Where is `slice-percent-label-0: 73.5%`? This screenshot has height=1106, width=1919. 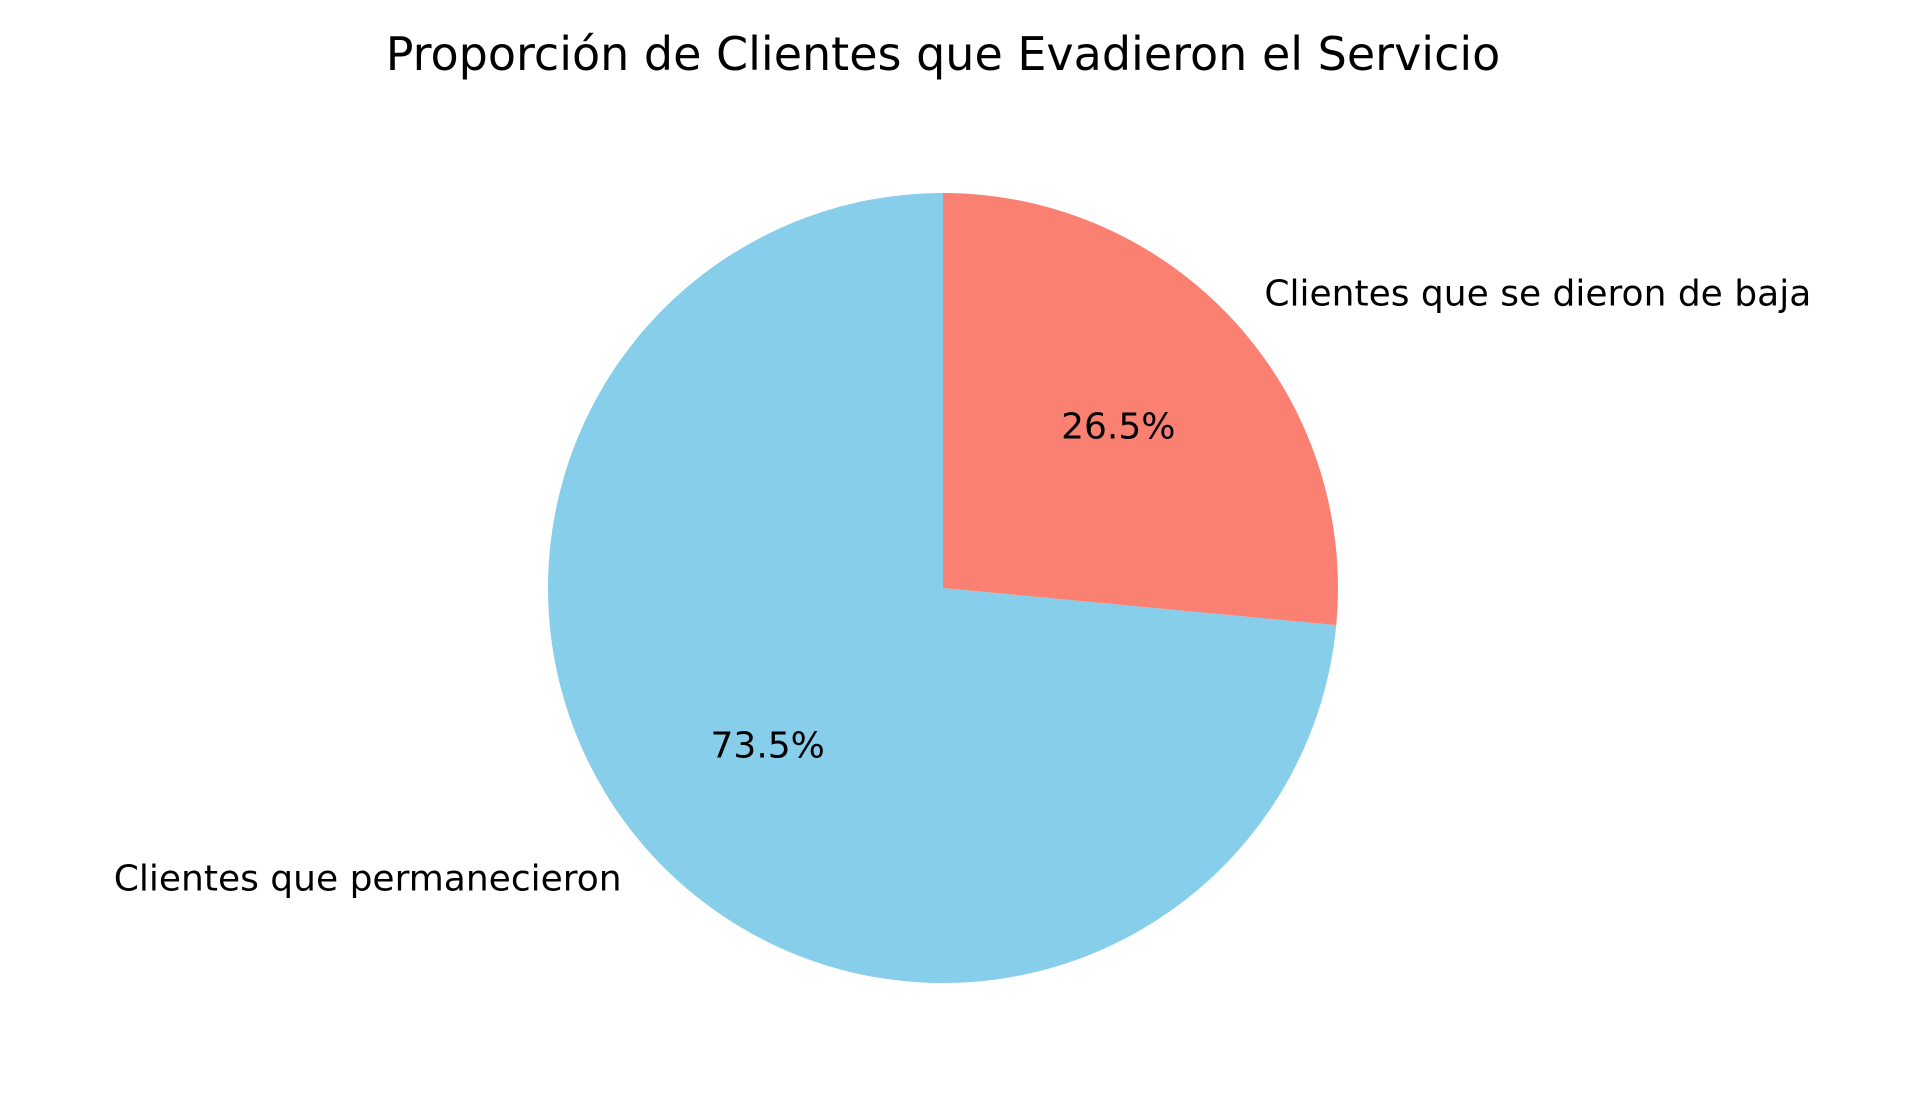 slice-percent-label-0: 73.5% is located at coordinates (768, 746).